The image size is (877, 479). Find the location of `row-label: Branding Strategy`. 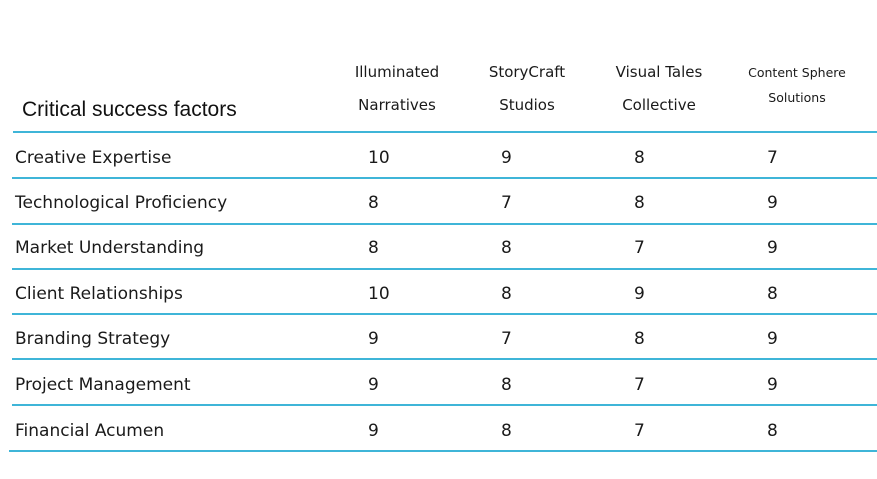

row-label: Branding Strategy is located at coordinates (93, 339).